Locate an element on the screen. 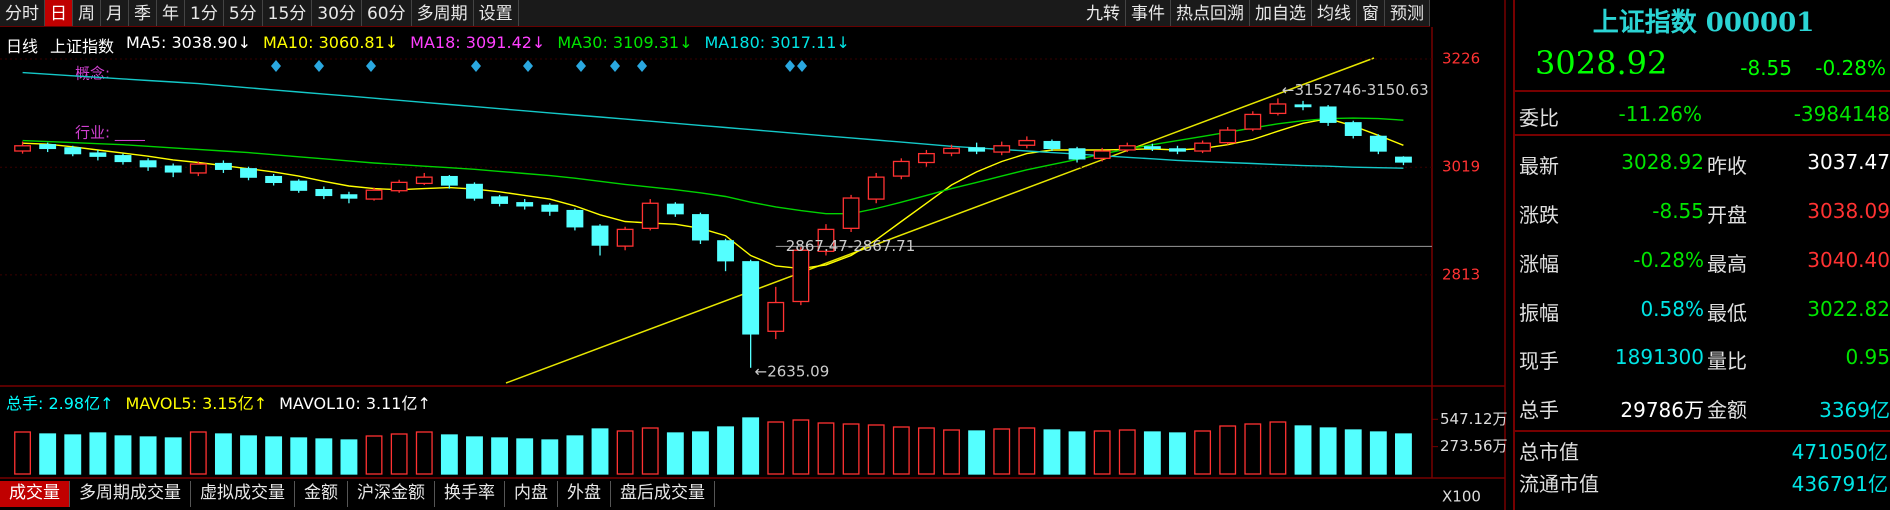 This screenshot has height=510, width=1890. quote-value: 0.58% is located at coordinates (1672, 309).